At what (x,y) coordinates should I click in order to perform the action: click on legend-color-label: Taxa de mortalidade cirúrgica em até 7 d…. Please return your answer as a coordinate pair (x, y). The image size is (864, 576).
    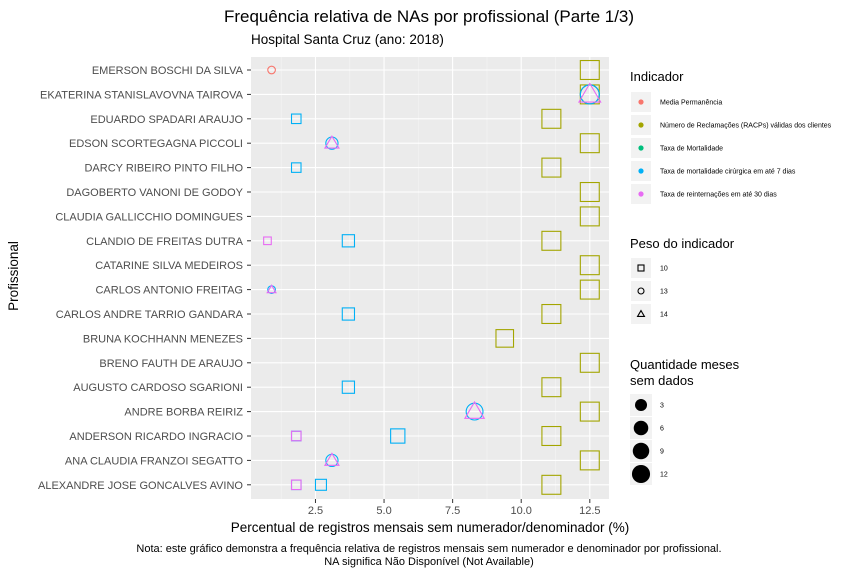
    Looking at the image, I should click on (728, 172).